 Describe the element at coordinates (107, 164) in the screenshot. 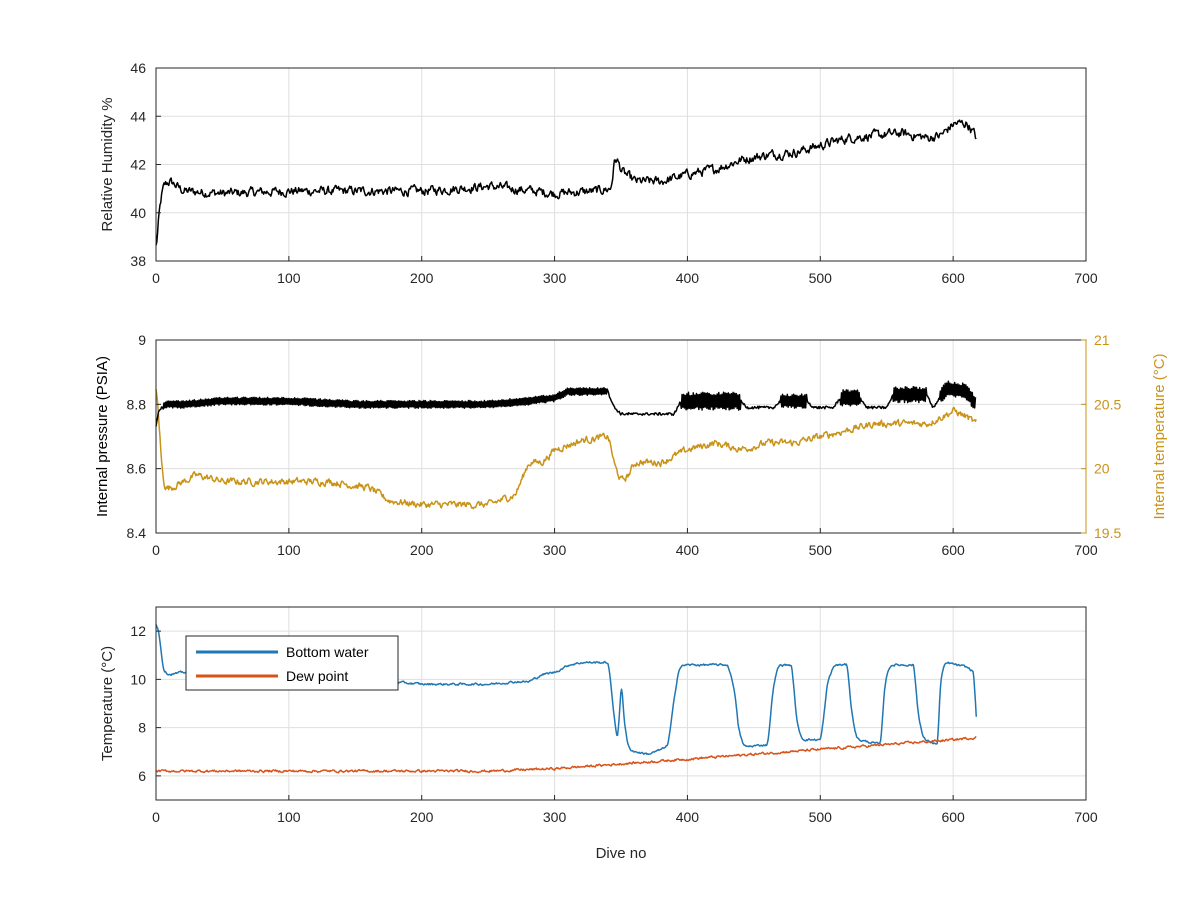

I see `humidity-ylabel: Relative Humidity %` at that location.